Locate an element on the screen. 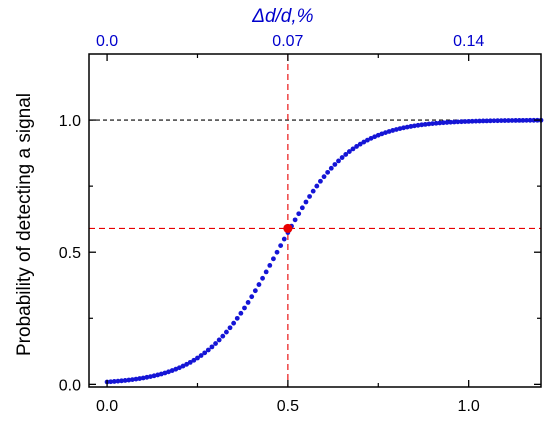 Image resolution: width=550 pixels, height=425 pixels. top-tick-label: 0.14 is located at coordinates (468, 41).